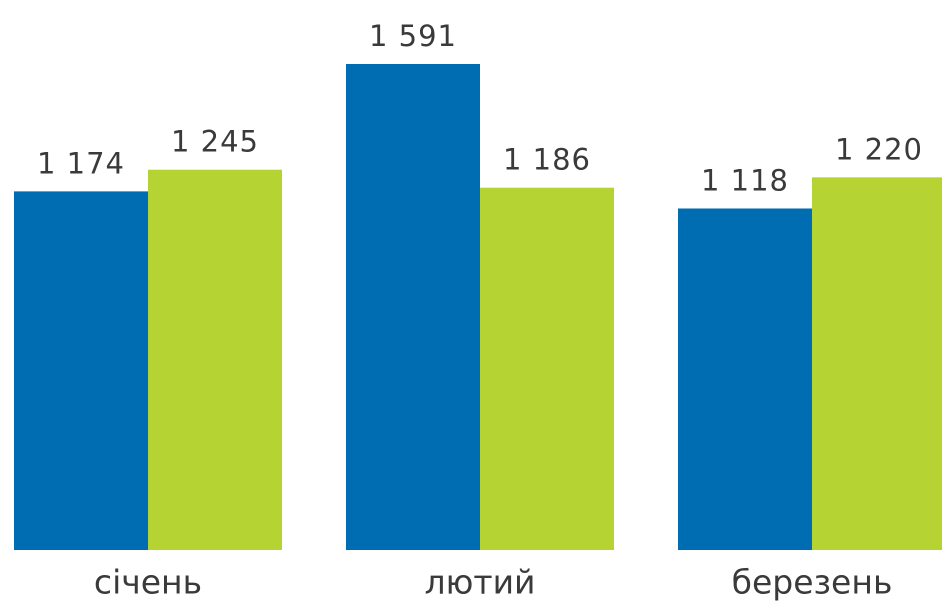  What do you see at coordinates (215, 142) in the screenshot?
I see `value-label: 1 245` at bounding box center [215, 142].